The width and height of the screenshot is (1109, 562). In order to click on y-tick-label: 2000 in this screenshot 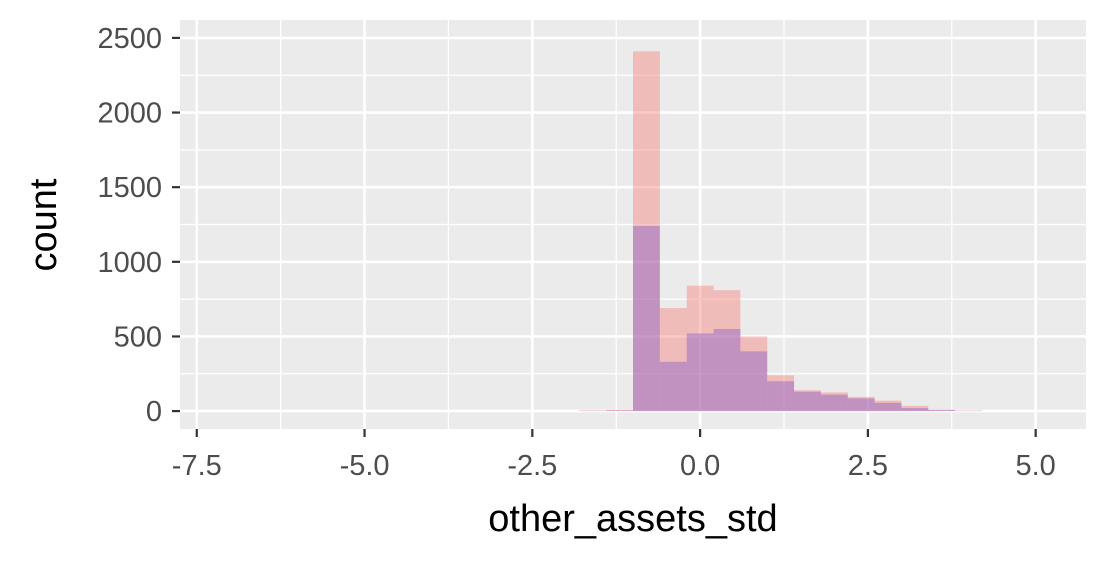, I will do `click(129, 114)`.